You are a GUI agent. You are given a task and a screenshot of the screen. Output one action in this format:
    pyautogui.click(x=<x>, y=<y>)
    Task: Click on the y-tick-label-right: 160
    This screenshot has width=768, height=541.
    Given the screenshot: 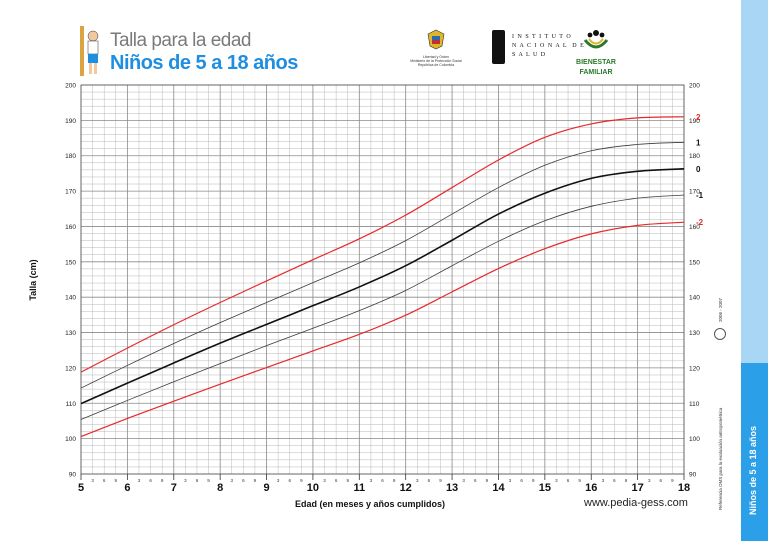 What is the action you would take?
    pyautogui.click(x=694, y=227)
    